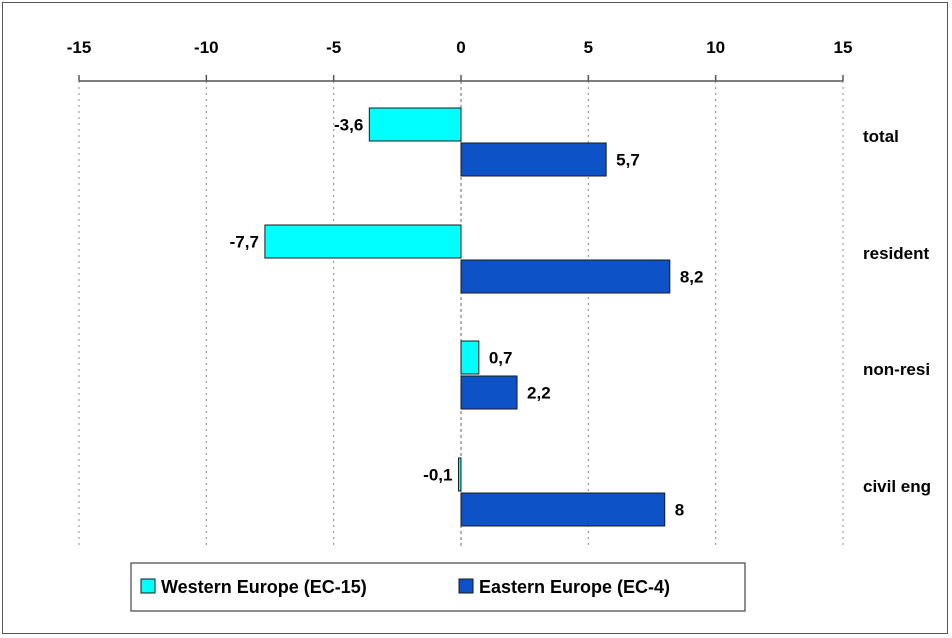 The width and height of the screenshot is (952, 638). Describe the element at coordinates (244, 242) in the screenshot. I see `data-label: -7,7` at that location.